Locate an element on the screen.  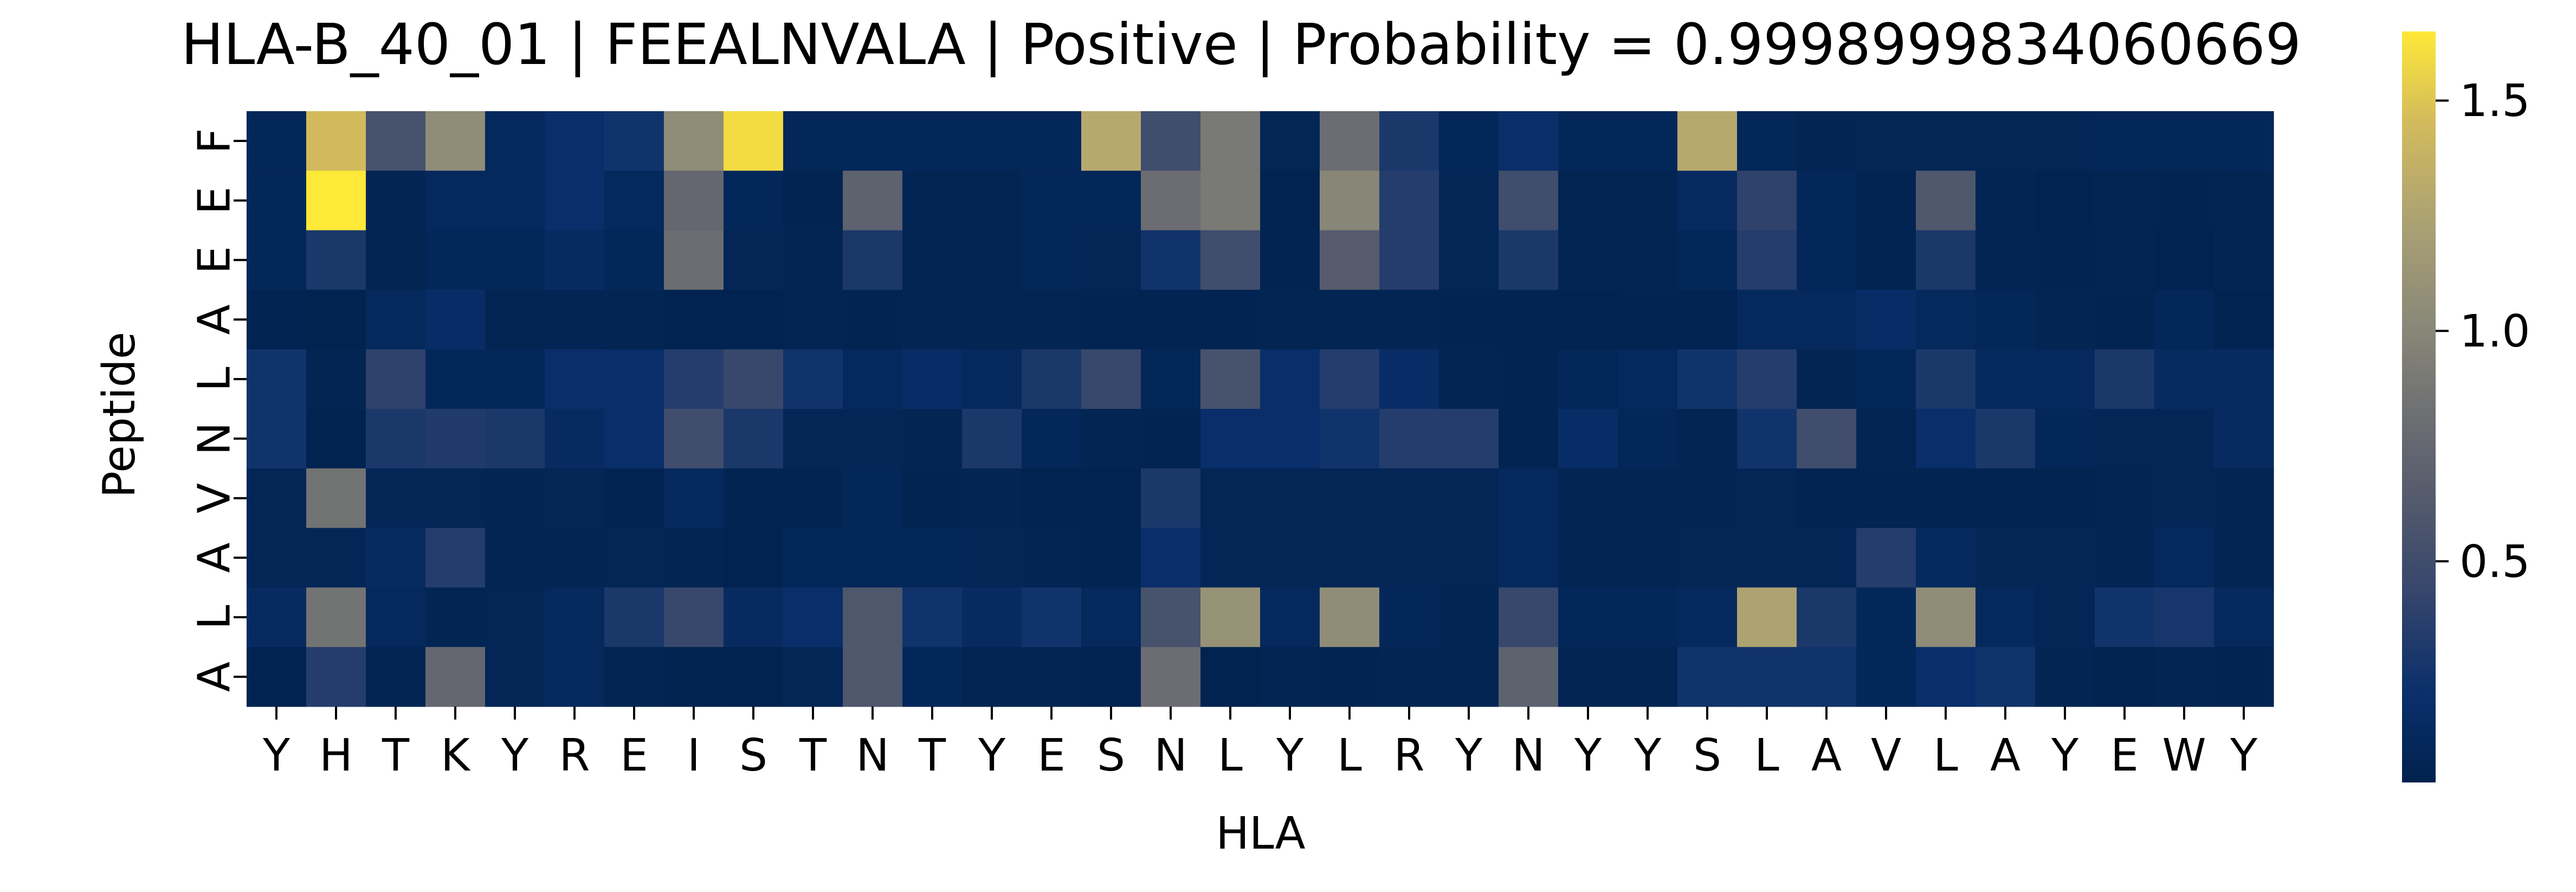
x-tick-label: Y is located at coordinates (1588, 756).